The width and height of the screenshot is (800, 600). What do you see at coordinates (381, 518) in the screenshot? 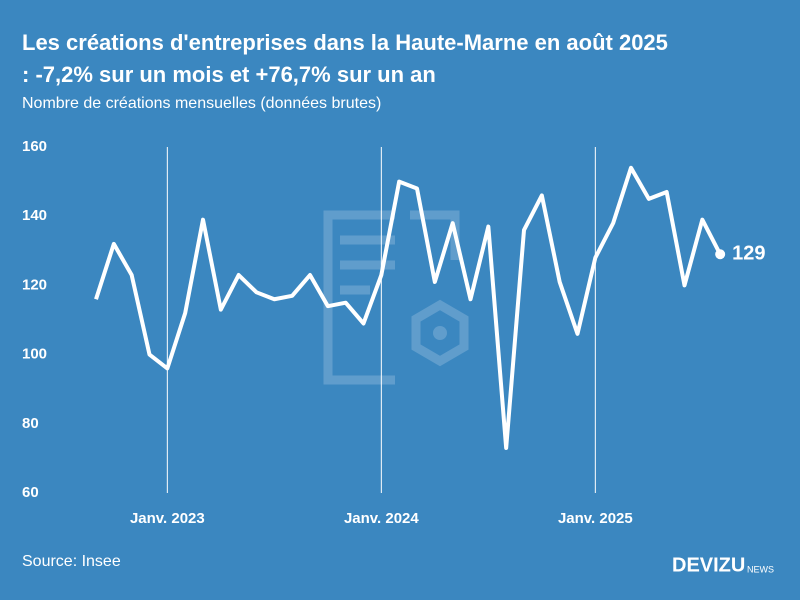
I see `x-tick-label: Janv. 2024` at bounding box center [381, 518].